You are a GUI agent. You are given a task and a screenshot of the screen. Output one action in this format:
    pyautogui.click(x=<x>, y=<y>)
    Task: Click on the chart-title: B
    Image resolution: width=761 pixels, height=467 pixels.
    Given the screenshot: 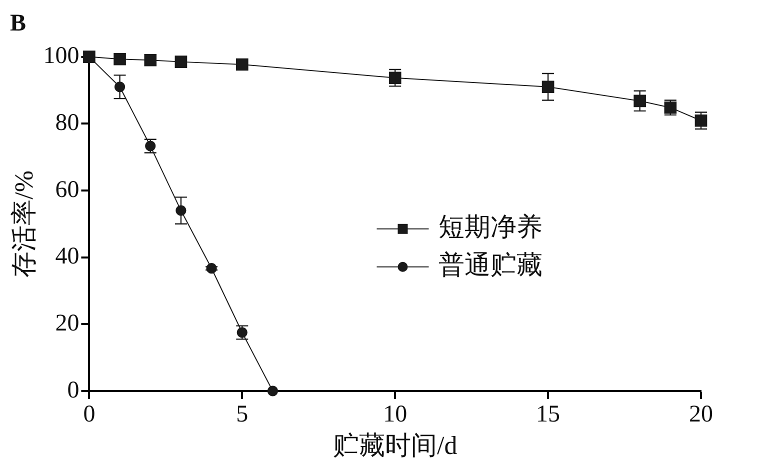 What is the action you would take?
    pyautogui.click(x=18, y=23)
    